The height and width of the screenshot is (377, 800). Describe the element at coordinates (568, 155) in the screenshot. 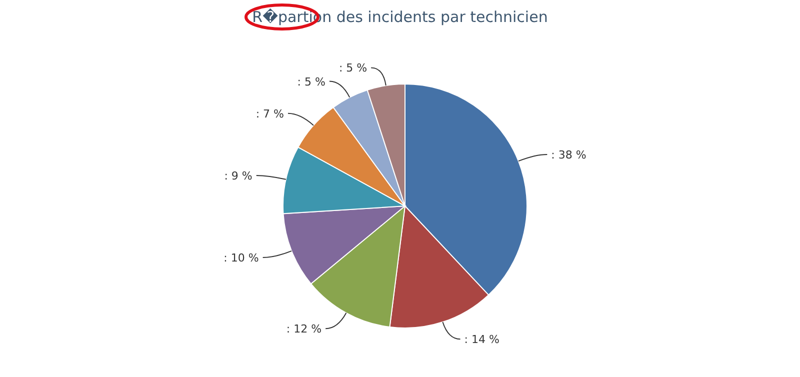

I see `data-label: : 38 %` at that location.